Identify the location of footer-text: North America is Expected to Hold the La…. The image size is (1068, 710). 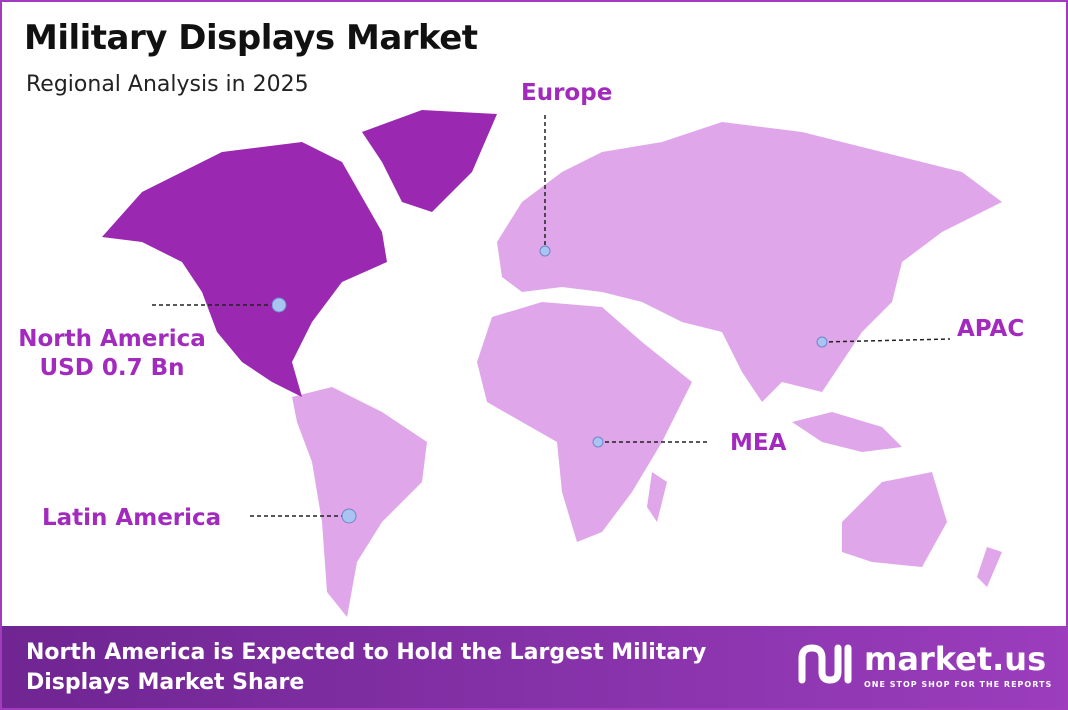
(366, 667).